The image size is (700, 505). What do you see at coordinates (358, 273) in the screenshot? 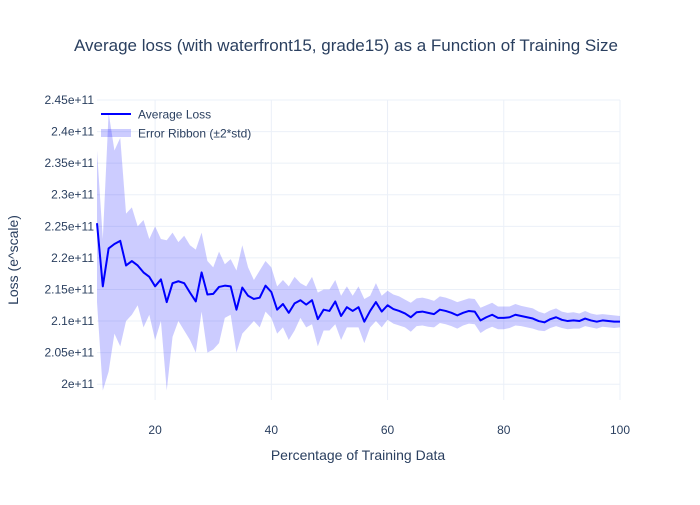
I see `average-loss-line` at bounding box center [358, 273].